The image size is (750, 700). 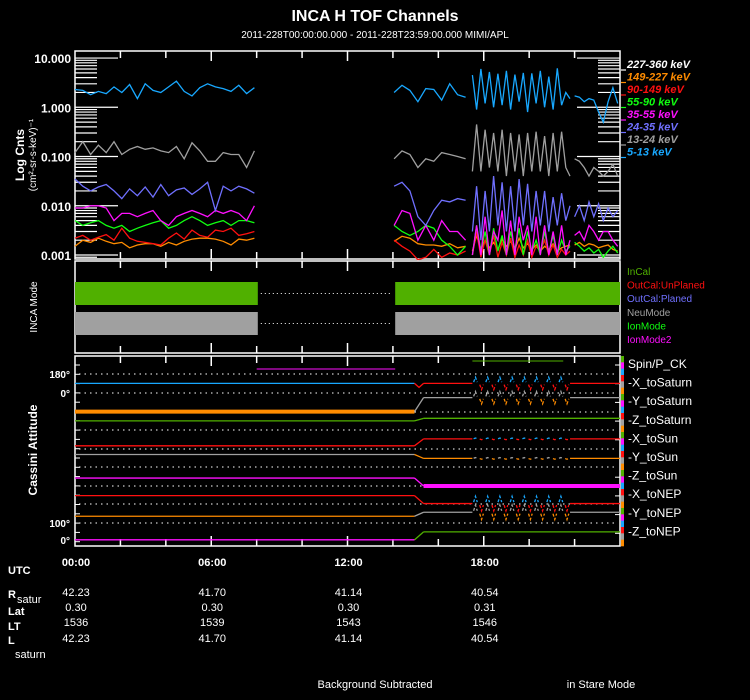 What do you see at coordinates (430, 240) in the screenshot?
I see `series-line-55-90-kev` at bounding box center [430, 240].